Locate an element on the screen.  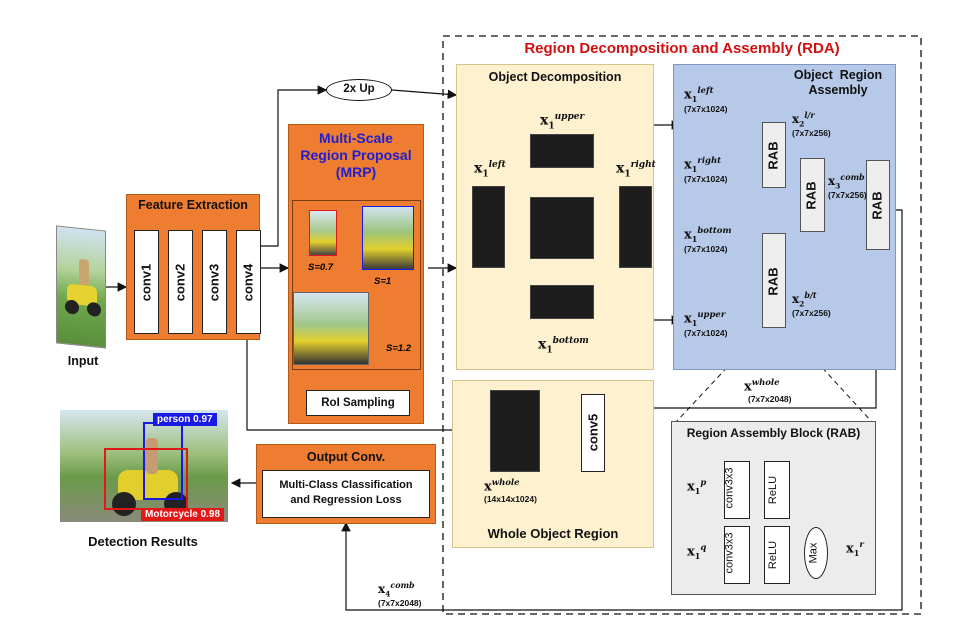
ora-bottom-sub: 1 is located at coordinates (694, 238).